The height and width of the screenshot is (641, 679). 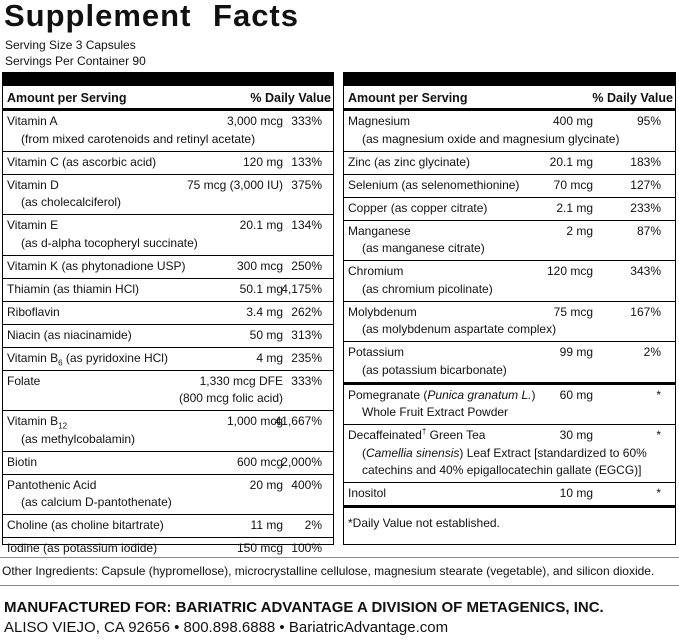 What do you see at coordinates (648, 121) in the screenshot?
I see `daily-value: 95%` at bounding box center [648, 121].